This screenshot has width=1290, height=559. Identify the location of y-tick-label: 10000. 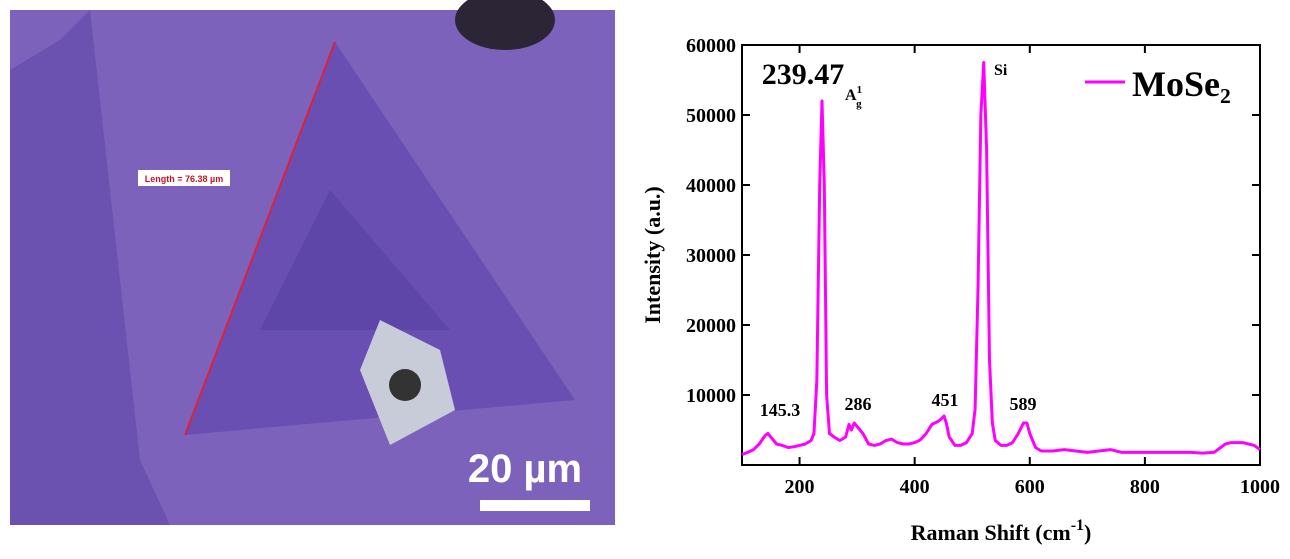
(711, 396).